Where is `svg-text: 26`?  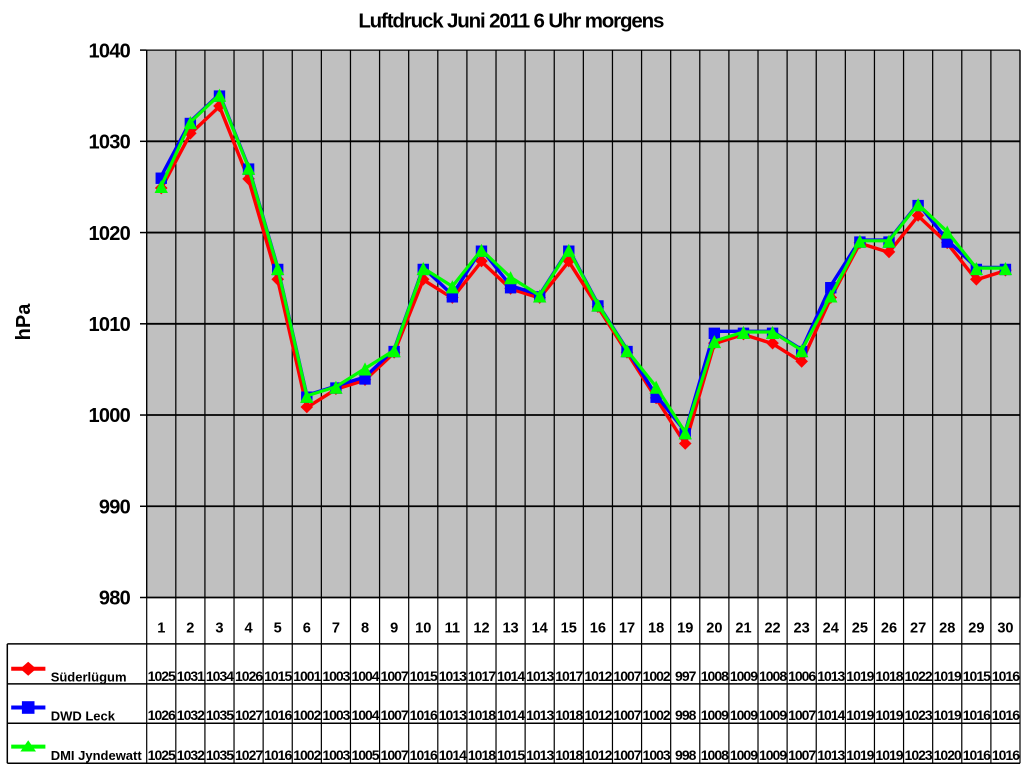
svg-text: 26 is located at coordinates (889, 629).